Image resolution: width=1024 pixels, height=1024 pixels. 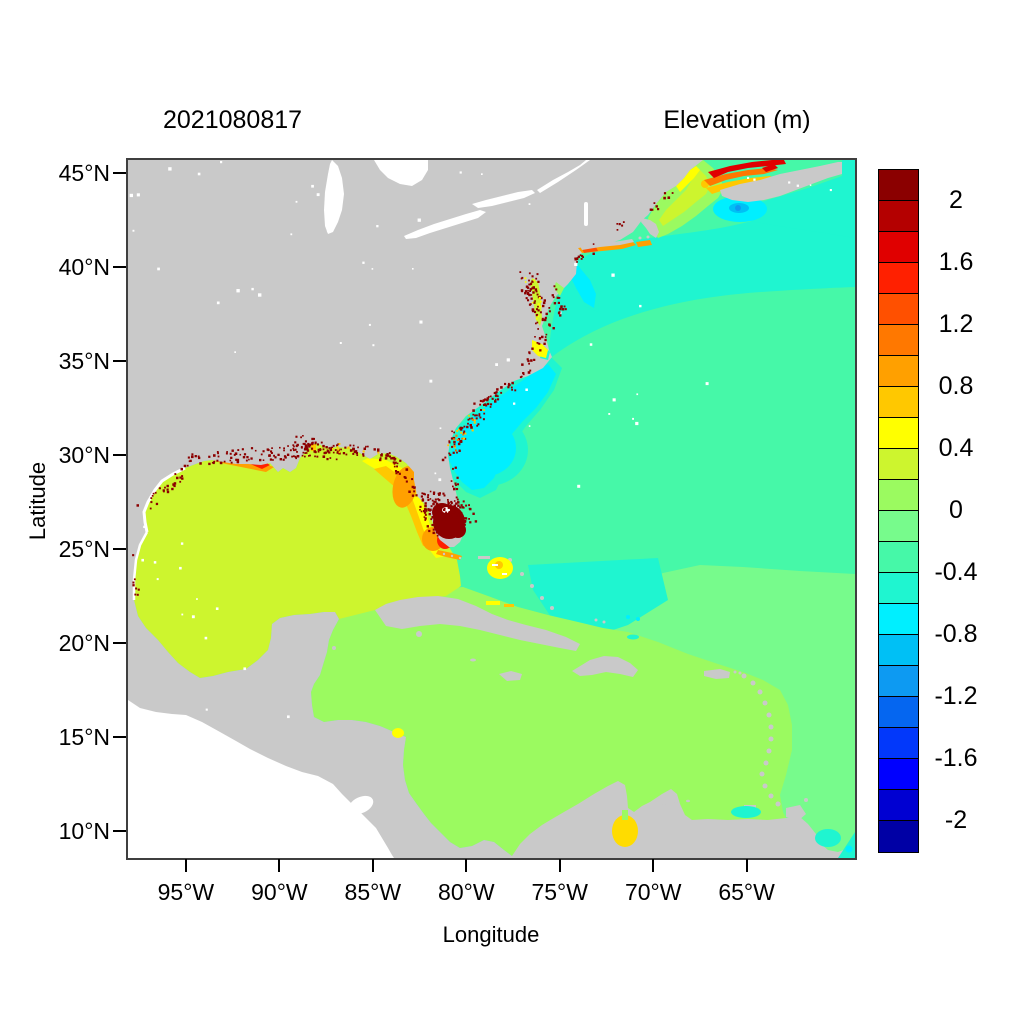 What do you see at coordinates (956, 634) in the screenshot?
I see `colorbar-tick-label: -0.8` at bounding box center [956, 634].